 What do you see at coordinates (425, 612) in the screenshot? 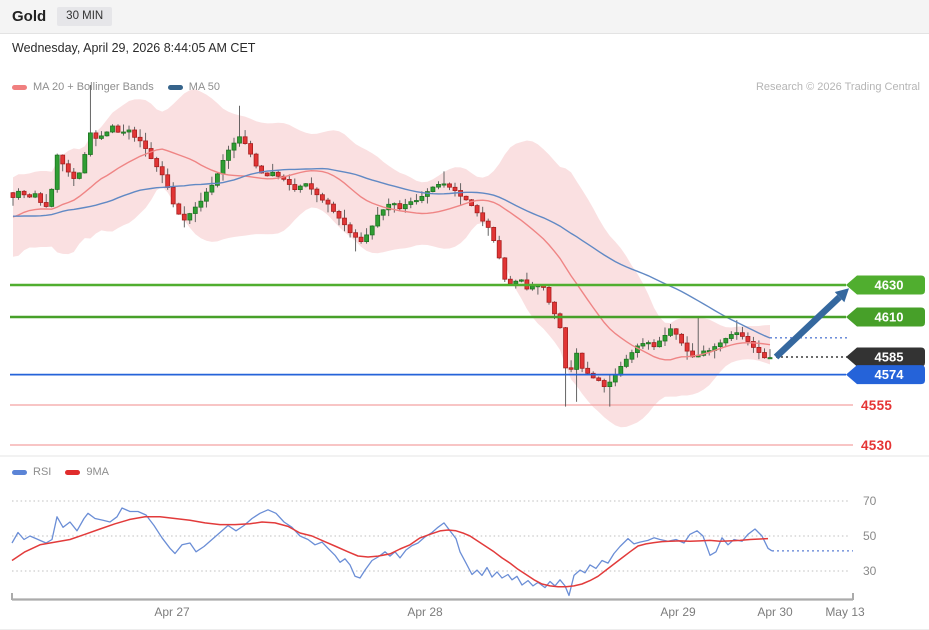
I see `x-axis-label-apr-28: Apr 28` at bounding box center [425, 612].